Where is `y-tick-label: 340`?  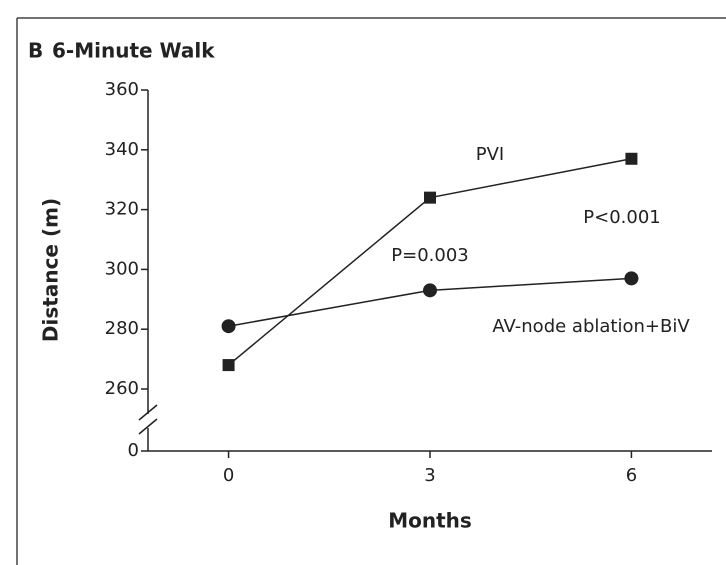 y-tick-label: 340 is located at coordinates (122, 149).